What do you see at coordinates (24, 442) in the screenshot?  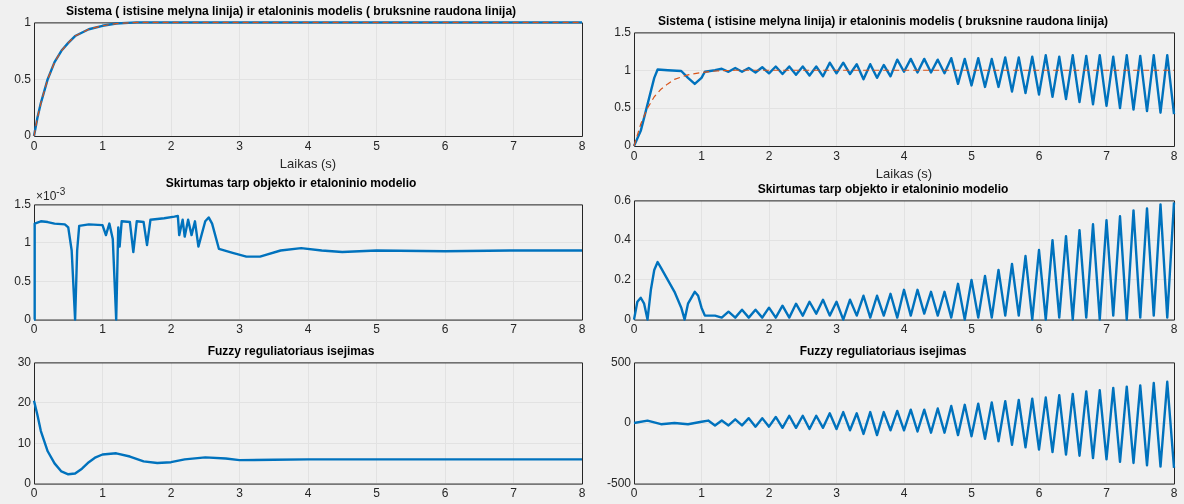 I see `y-tick-label: 10` at bounding box center [24, 442].